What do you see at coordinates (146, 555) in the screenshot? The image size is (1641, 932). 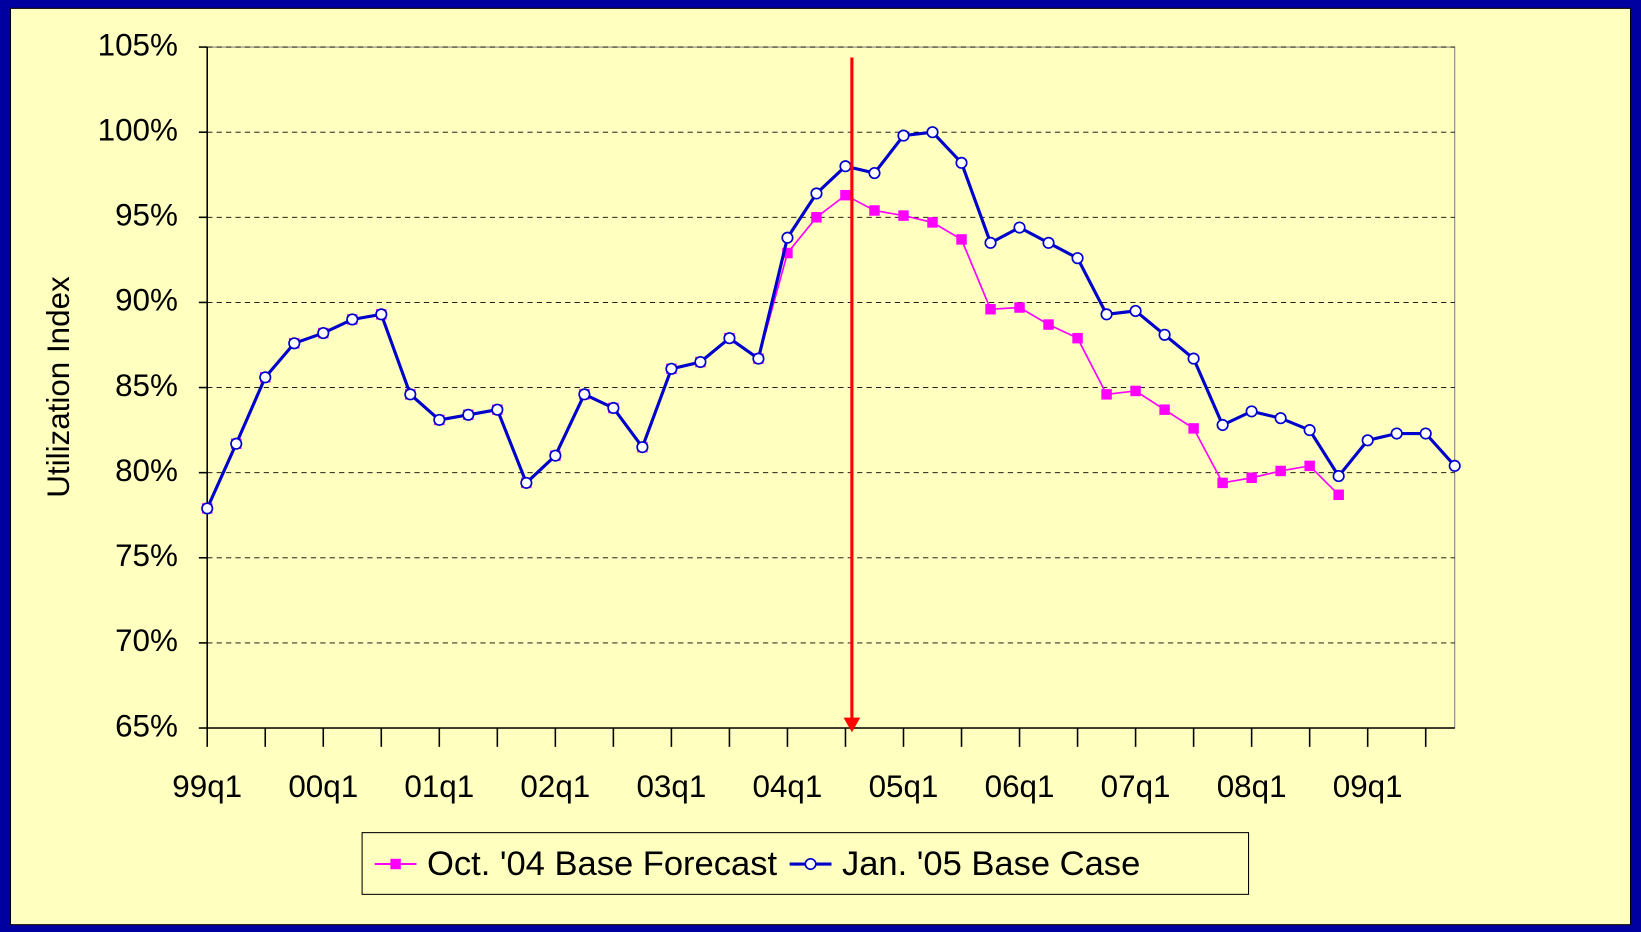 I see `y-tick-label: 75%` at bounding box center [146, 555].